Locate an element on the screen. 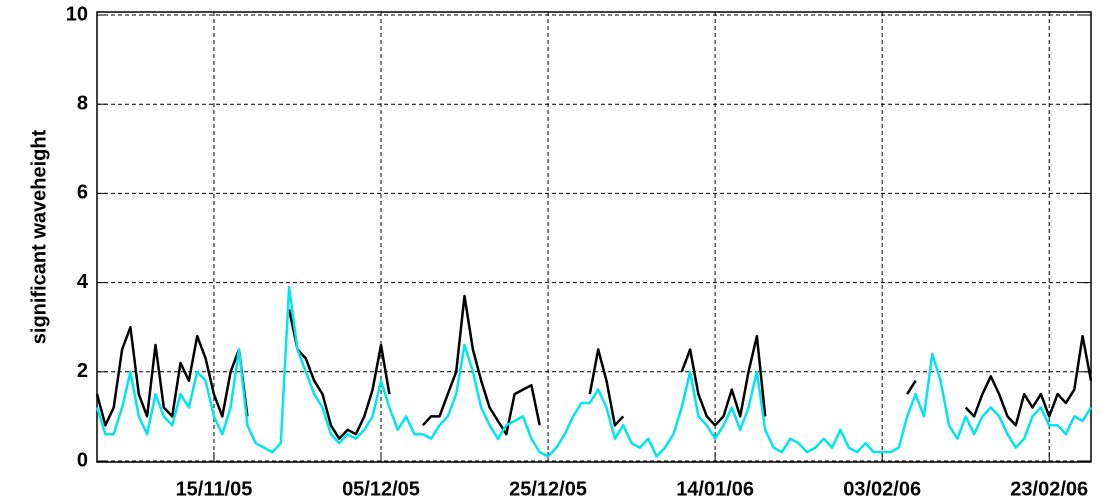 Image resolution: width=1103 pixels, height=503 pixels. y-tick-label: 0 is located at coordinates (82, 460).